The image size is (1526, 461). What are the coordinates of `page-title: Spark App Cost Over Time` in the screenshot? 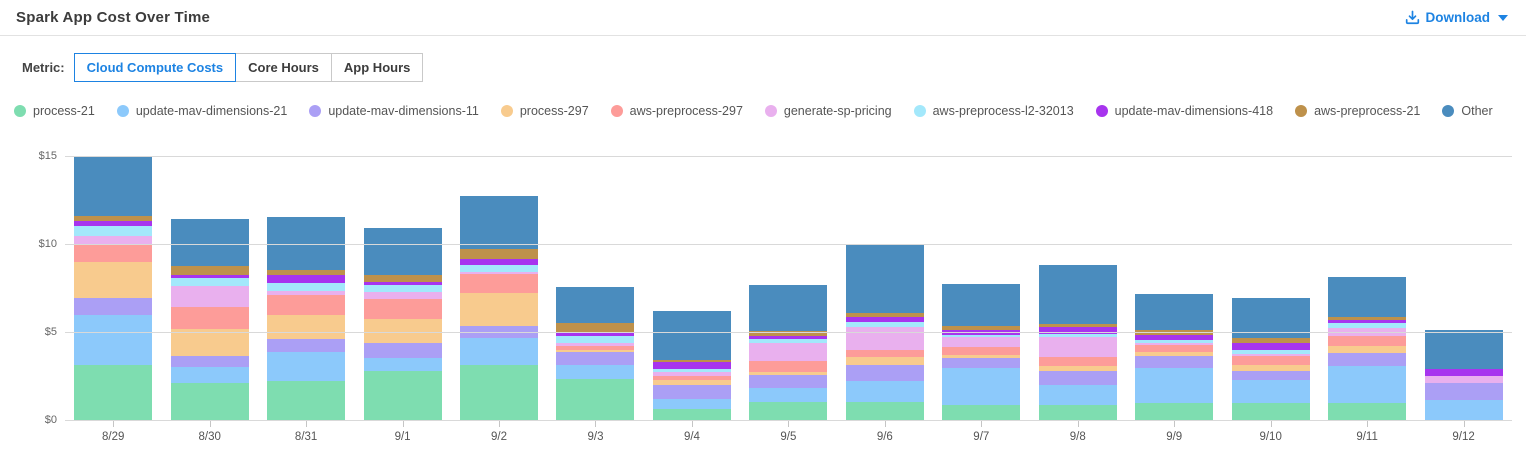 It's located at (113, 17).